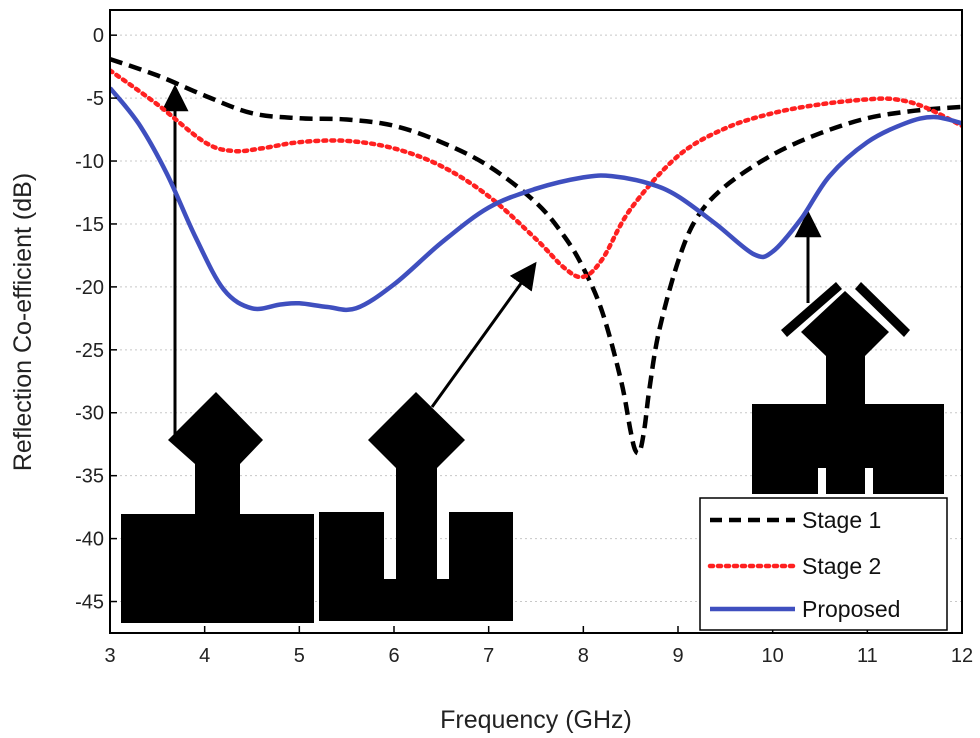 Image resolution: width=980 pixels, height=738 pixels. I want to click on y-tick-label: -25, so click(89, 351).